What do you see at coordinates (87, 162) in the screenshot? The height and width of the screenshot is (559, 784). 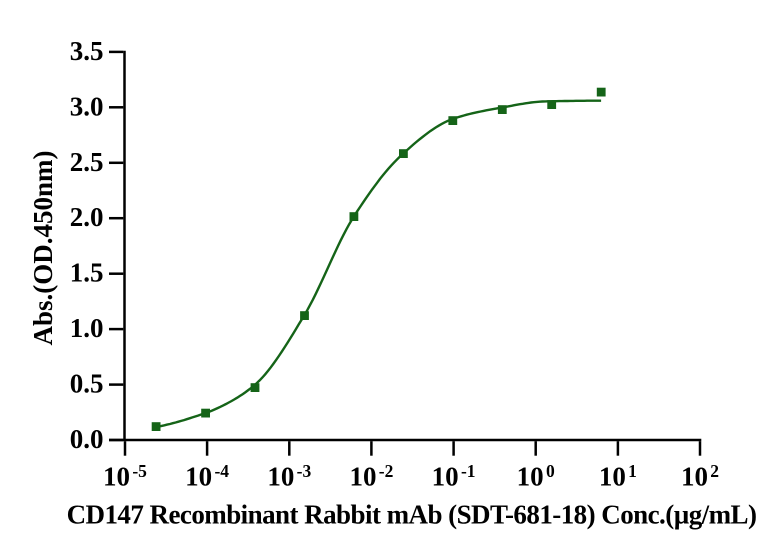 I see `svg-text: 2.5` at bounding box center [87, 162].